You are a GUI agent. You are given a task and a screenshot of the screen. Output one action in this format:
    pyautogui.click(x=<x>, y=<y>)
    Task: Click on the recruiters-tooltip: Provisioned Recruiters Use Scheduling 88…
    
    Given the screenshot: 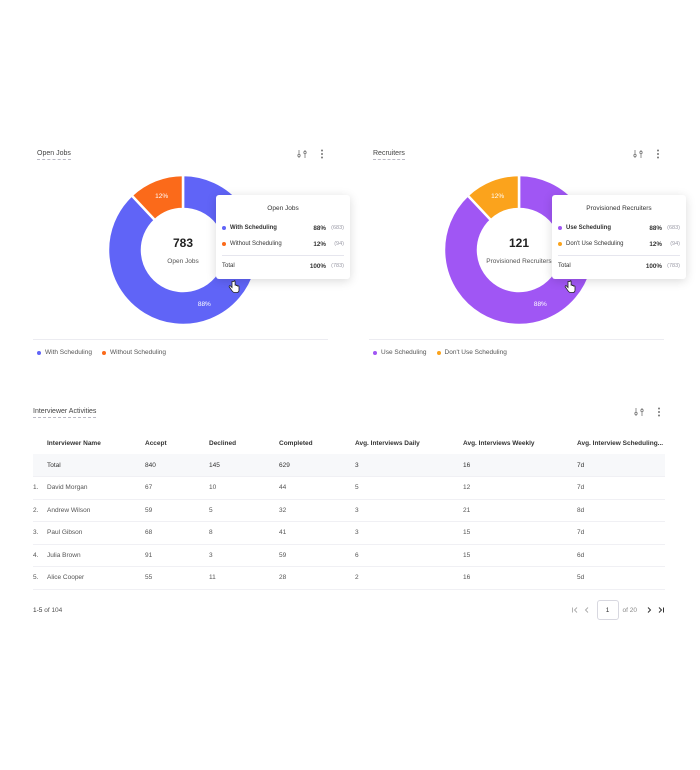 What is the action you would take?
    pyautogui.click(x=619, y=237)
    